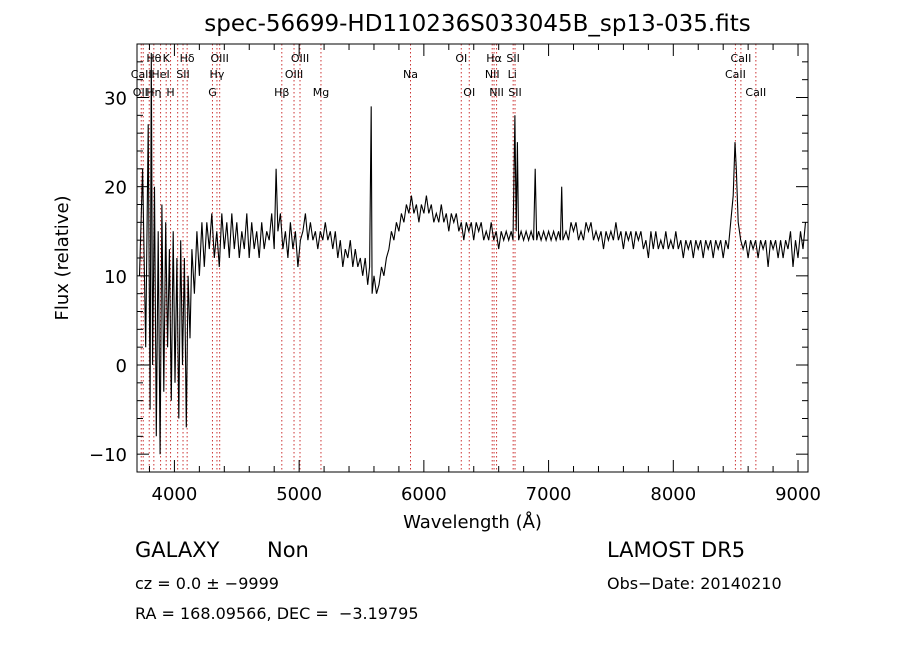 This screenshot has height=649, width=900. Describe the element at coordinates (153, 92) in the screenshot. I see `spectral-line-label: Hη` at that location.